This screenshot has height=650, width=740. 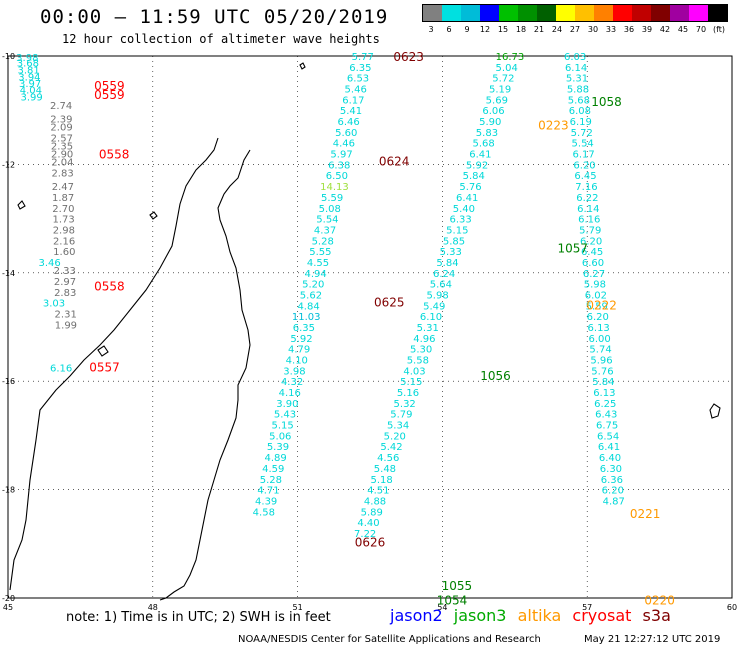 I want to click on wave-height-label: 3.98, so click(x=294, y=371).